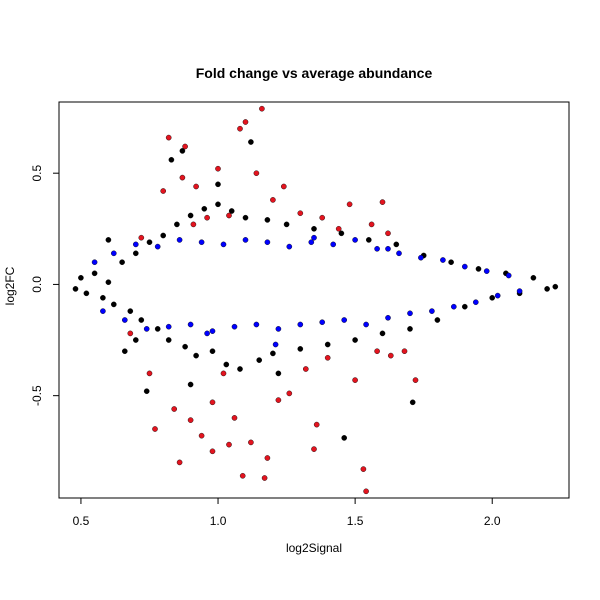 Image resolution: width=600 pixels, height=600 pixels. Describe the element at coordinates (81, 521) in the screenshot. I see `x-tick-label: 0.5` at that location.